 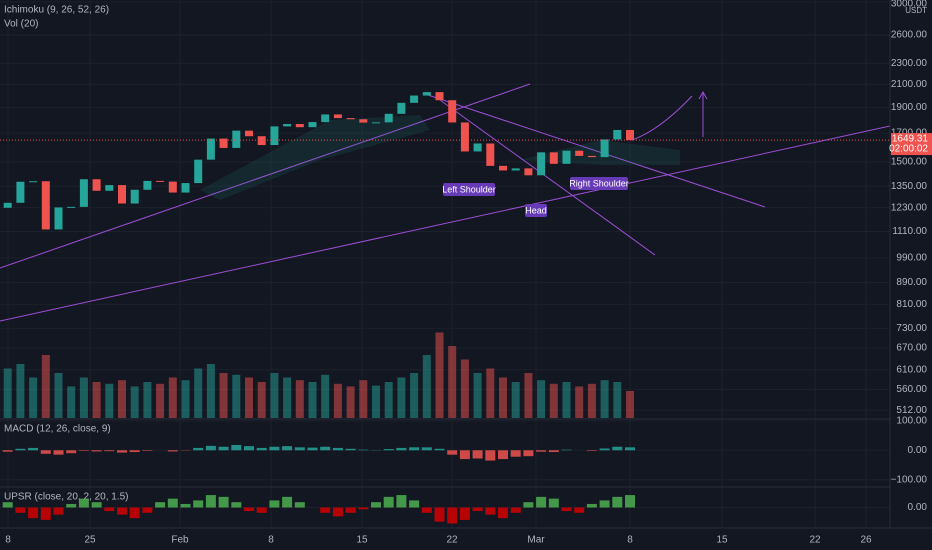 What do you see at coordinates (21, 24) in the screenshot?
I see `indicator-label: Vol (20)` at bounding box center [21, 24].